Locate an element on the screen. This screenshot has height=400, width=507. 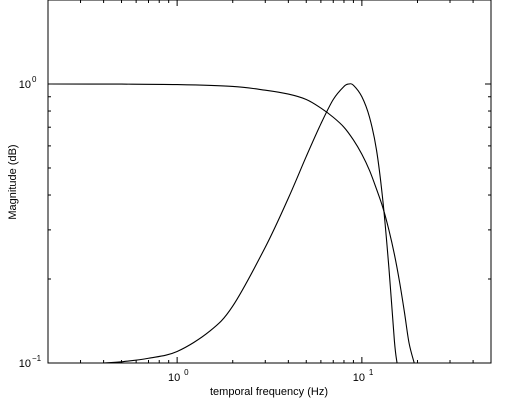
x-axis-title: temporal frequency (Hz) is located at coordinates (269, 392).